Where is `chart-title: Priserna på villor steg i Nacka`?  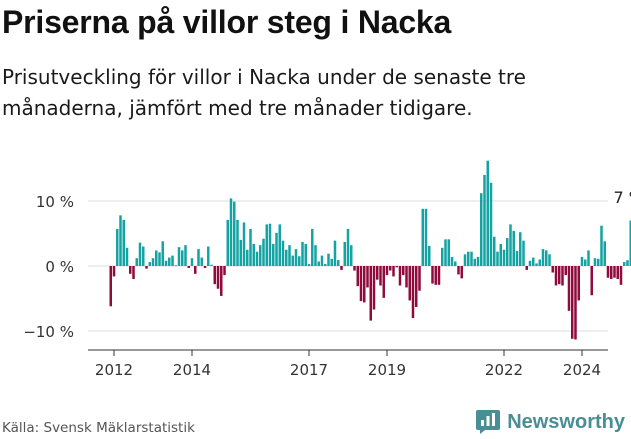 chart-title: Priserna på villor steg i Nacka is located at coordinates (227, 22).